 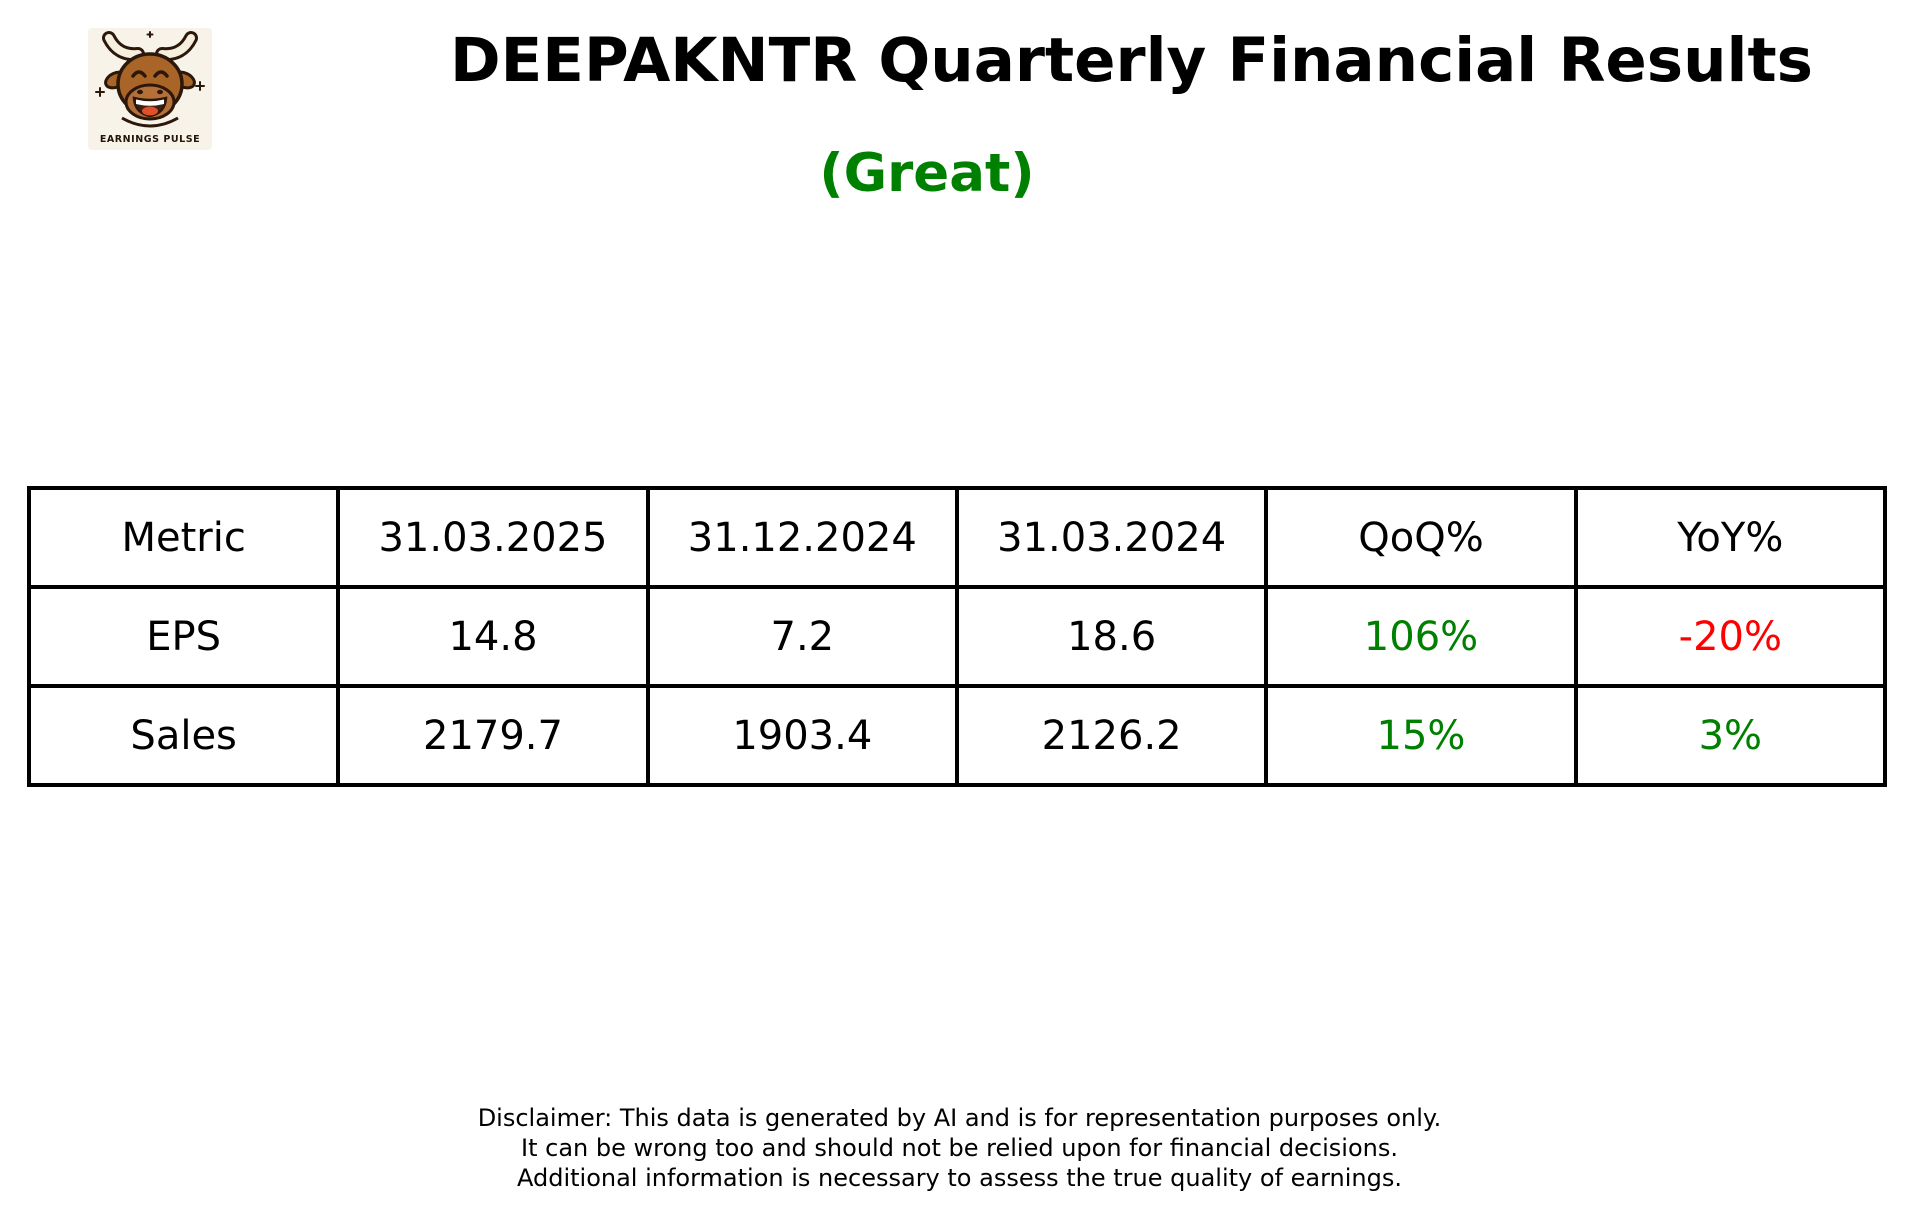 I want to click on bull-nostrils, so click(x=150, y=92).